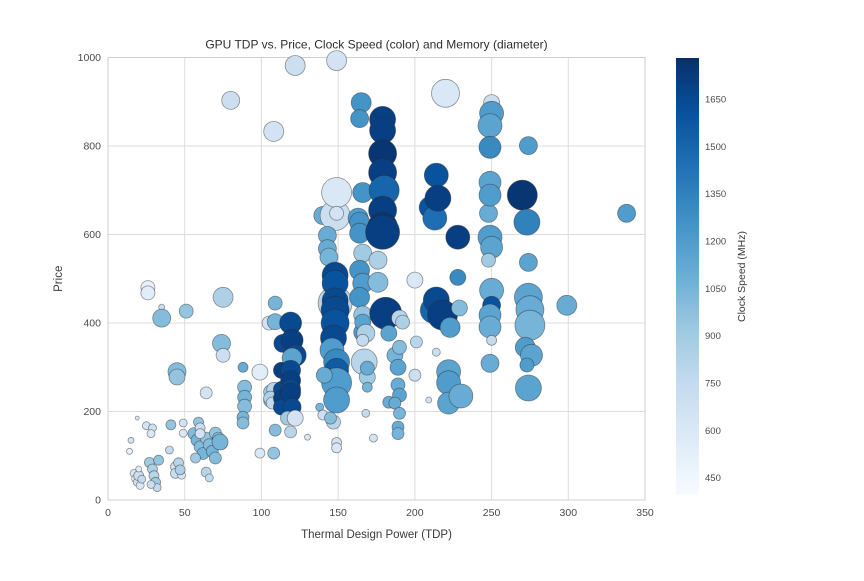 The height and width of the screenshot is (581, 864). I want to click on colorbar, so click(687, 276).